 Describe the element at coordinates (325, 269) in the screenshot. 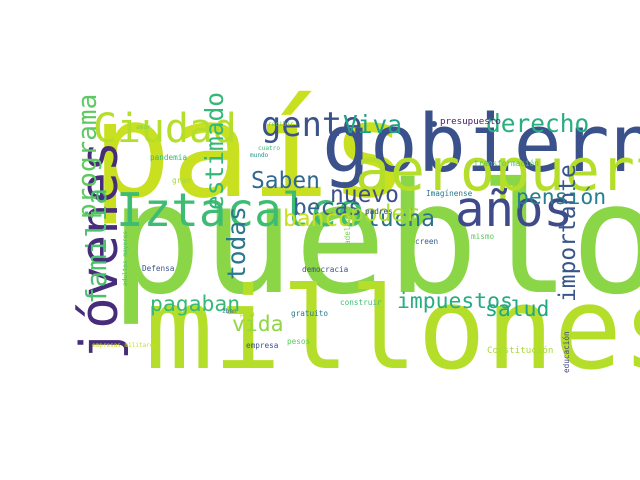

I see `word-35: democracia` at that location.